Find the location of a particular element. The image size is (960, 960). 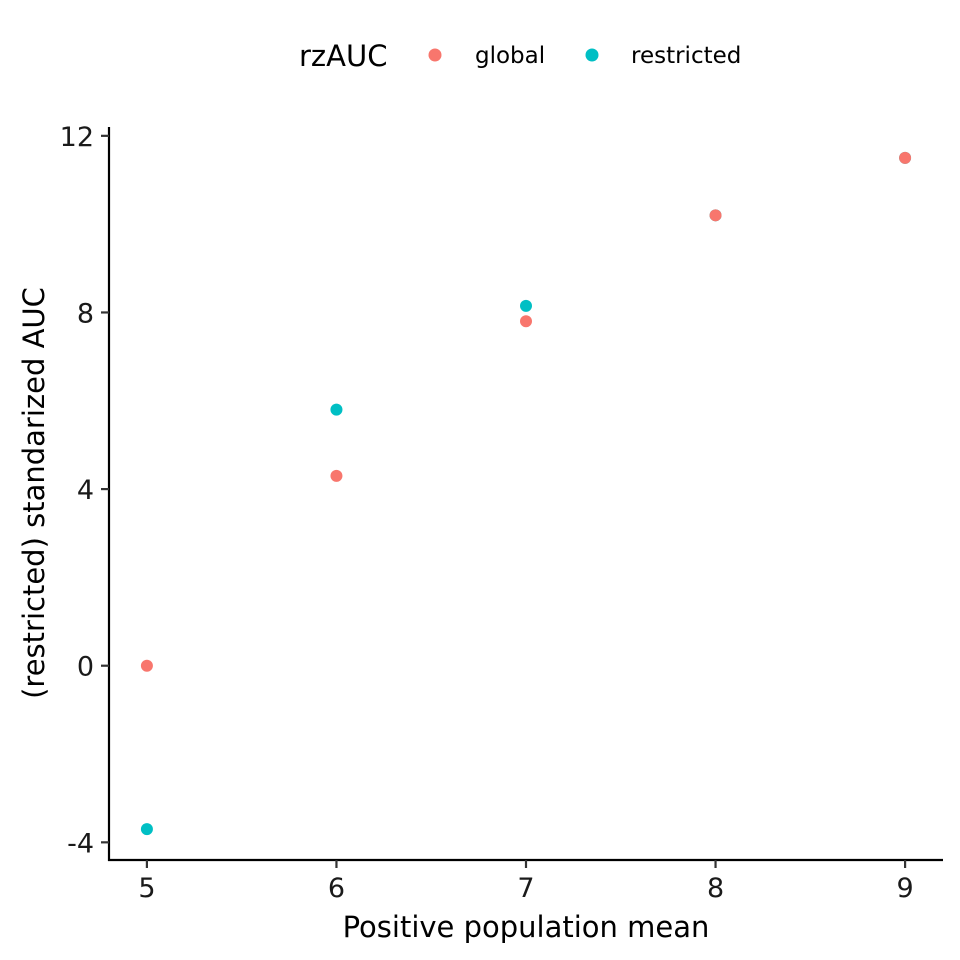

x-tick-label: 9 is located at coordinates (904, 888).